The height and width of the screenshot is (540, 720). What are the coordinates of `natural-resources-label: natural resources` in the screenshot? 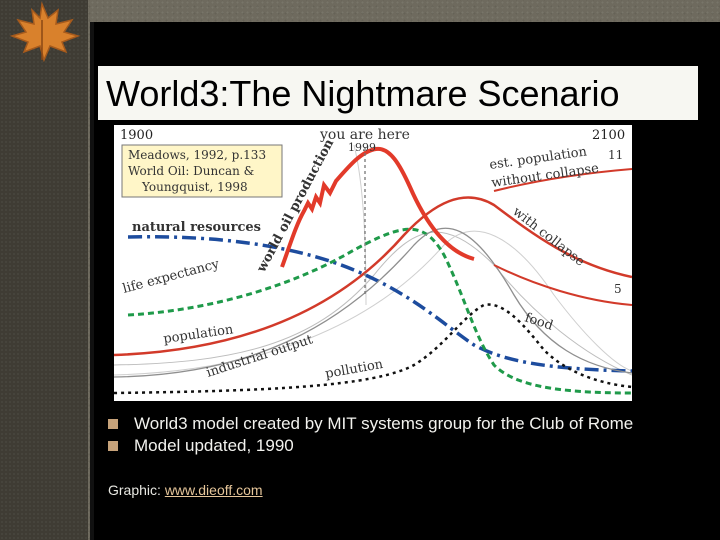 It's located at (196, 227).